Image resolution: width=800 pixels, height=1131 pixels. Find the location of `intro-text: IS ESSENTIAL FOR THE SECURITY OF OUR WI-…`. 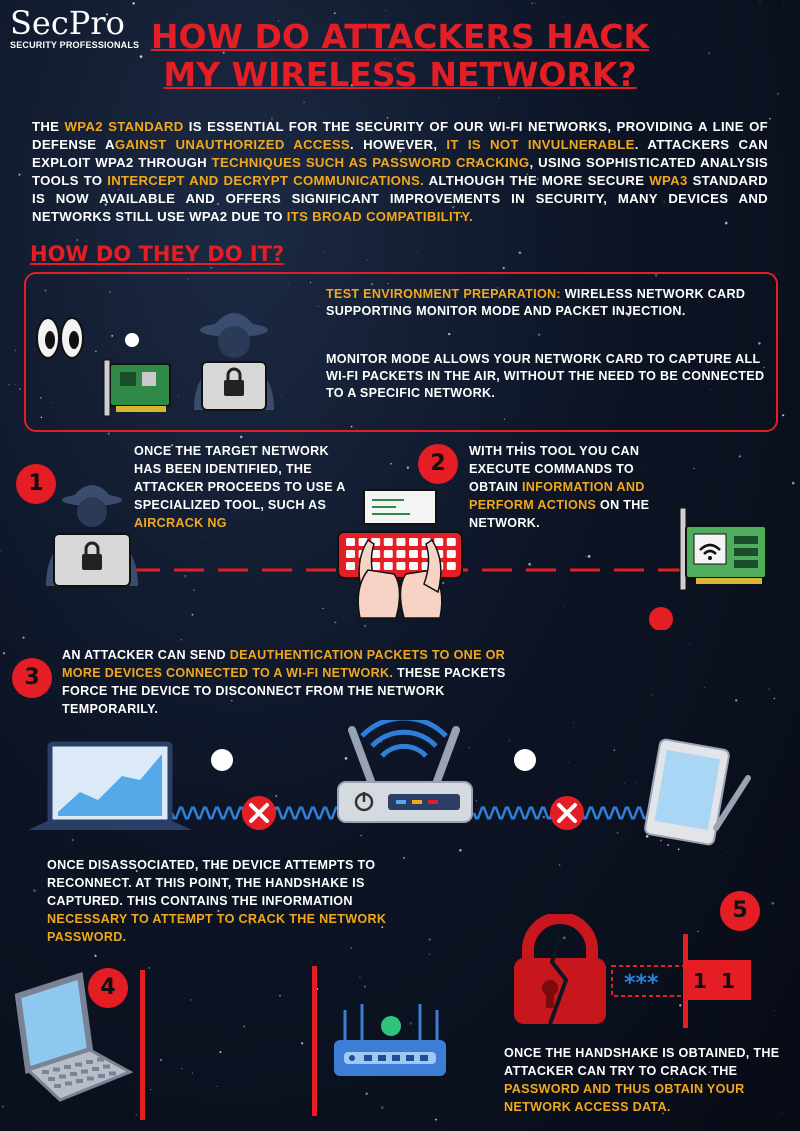

intro-text: IS ESSENTIAL FOR THE SECURITY OF OUR WI-… is located at coordinates (400, 135).